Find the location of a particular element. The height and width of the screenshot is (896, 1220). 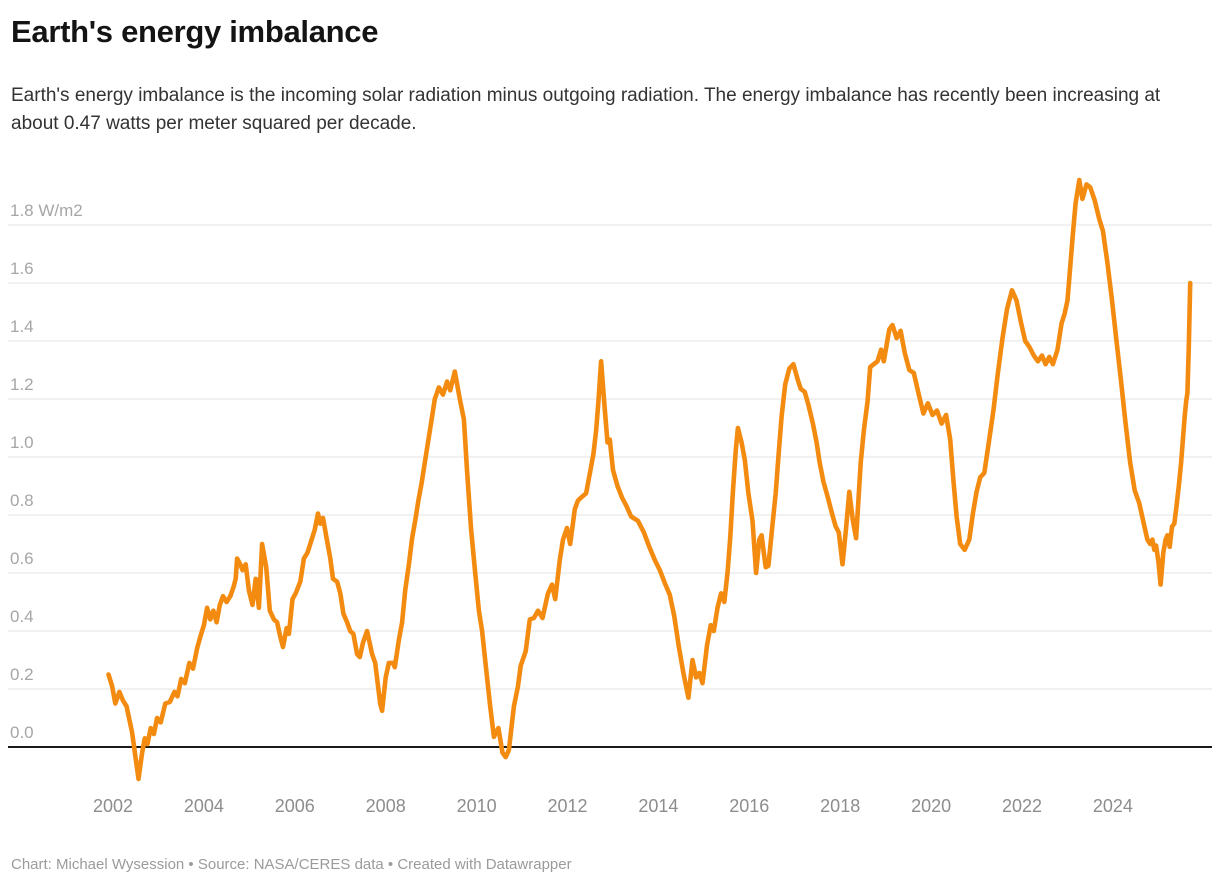

x-tick-label: 2020 is located at coordinates (931, 806).